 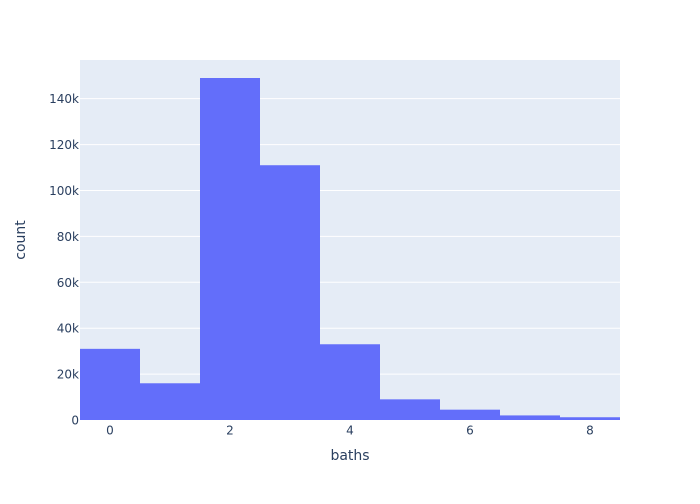 I want to click on y-tick-label-7: 140k, so click(x=64, y=99).